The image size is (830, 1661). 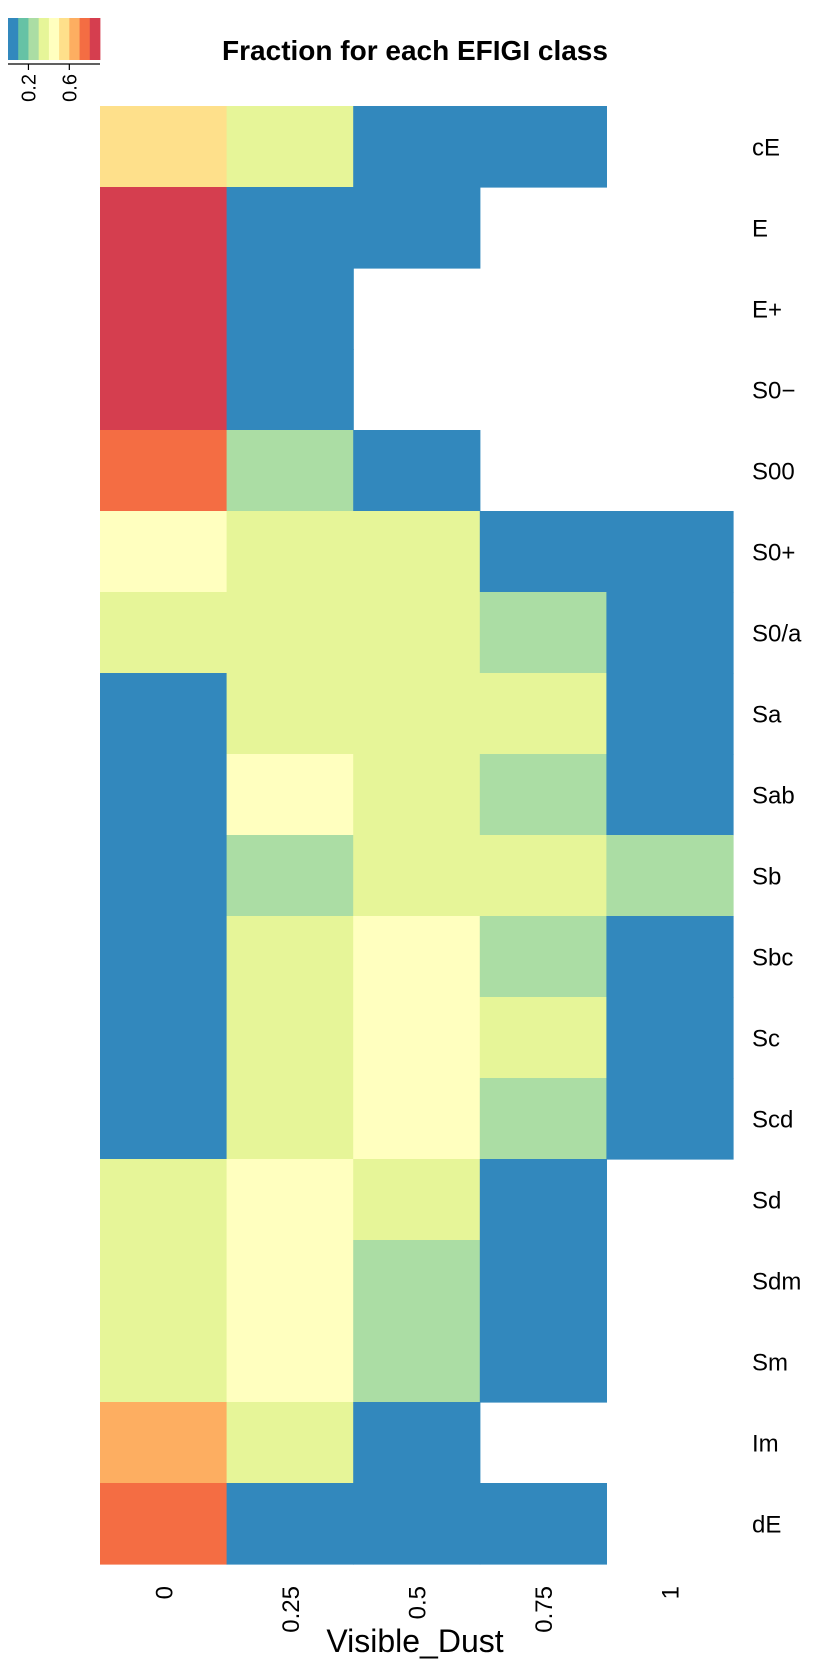 What do you see at coordinates (773, 553) in the screenshot?
I see `row-label: S0+` at bounding box center [773, 553].